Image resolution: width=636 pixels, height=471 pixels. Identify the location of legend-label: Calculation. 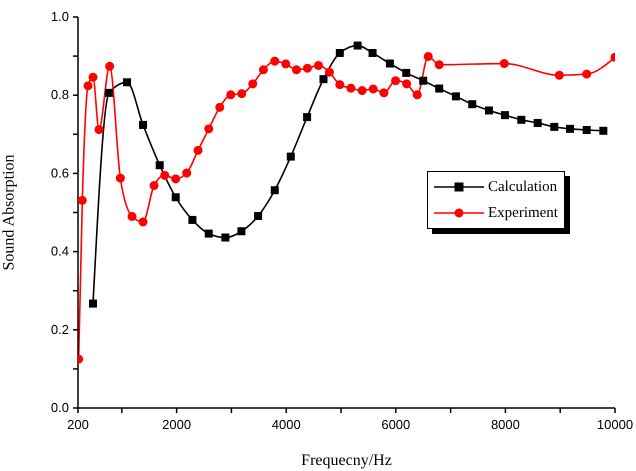
(523, 187).